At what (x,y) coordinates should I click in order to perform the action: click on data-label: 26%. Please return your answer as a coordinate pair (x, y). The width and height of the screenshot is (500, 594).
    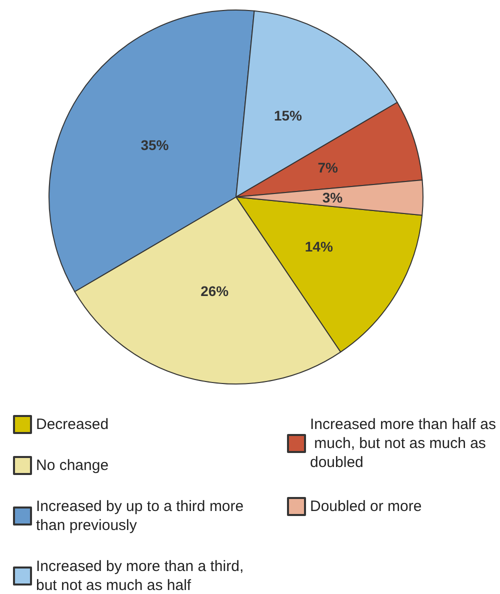
    Looking at the image, I should click on (215, 291).